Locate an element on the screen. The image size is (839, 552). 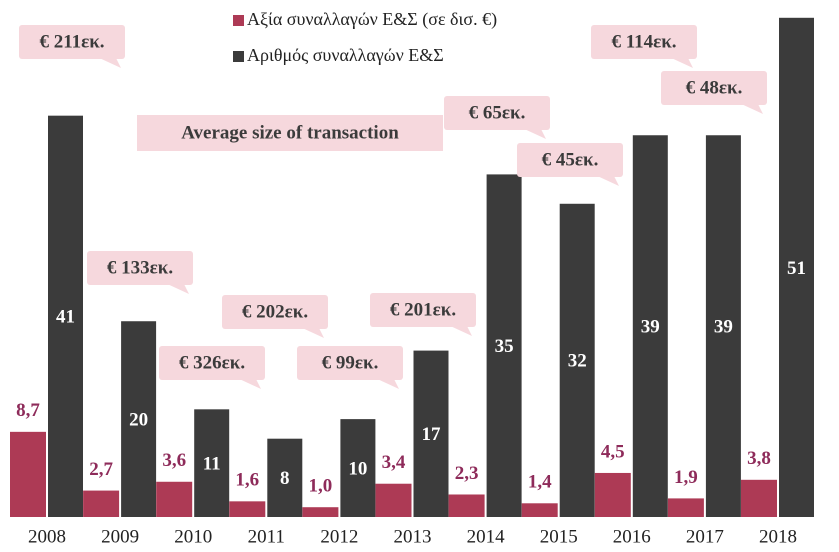
x-tick-label: 2015 is located at coordinates (559, 536).